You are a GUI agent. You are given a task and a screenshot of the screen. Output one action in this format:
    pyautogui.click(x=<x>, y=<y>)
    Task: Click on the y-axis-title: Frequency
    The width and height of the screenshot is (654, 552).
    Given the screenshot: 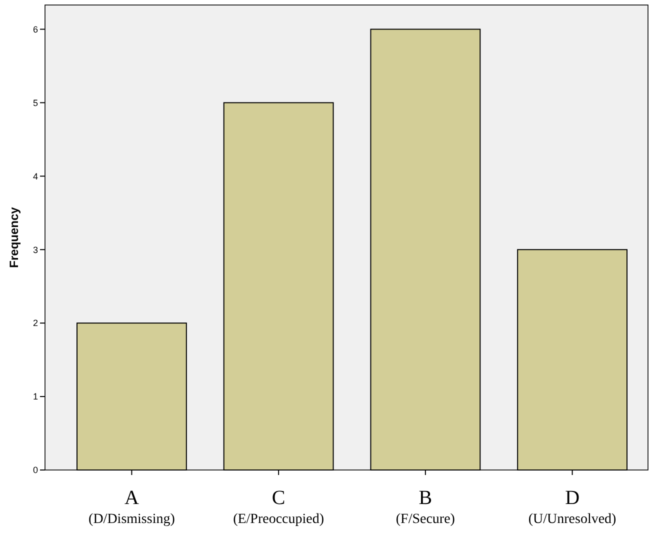 What is the action you would take?
    pyautogui.click(x=14, y=237)
    